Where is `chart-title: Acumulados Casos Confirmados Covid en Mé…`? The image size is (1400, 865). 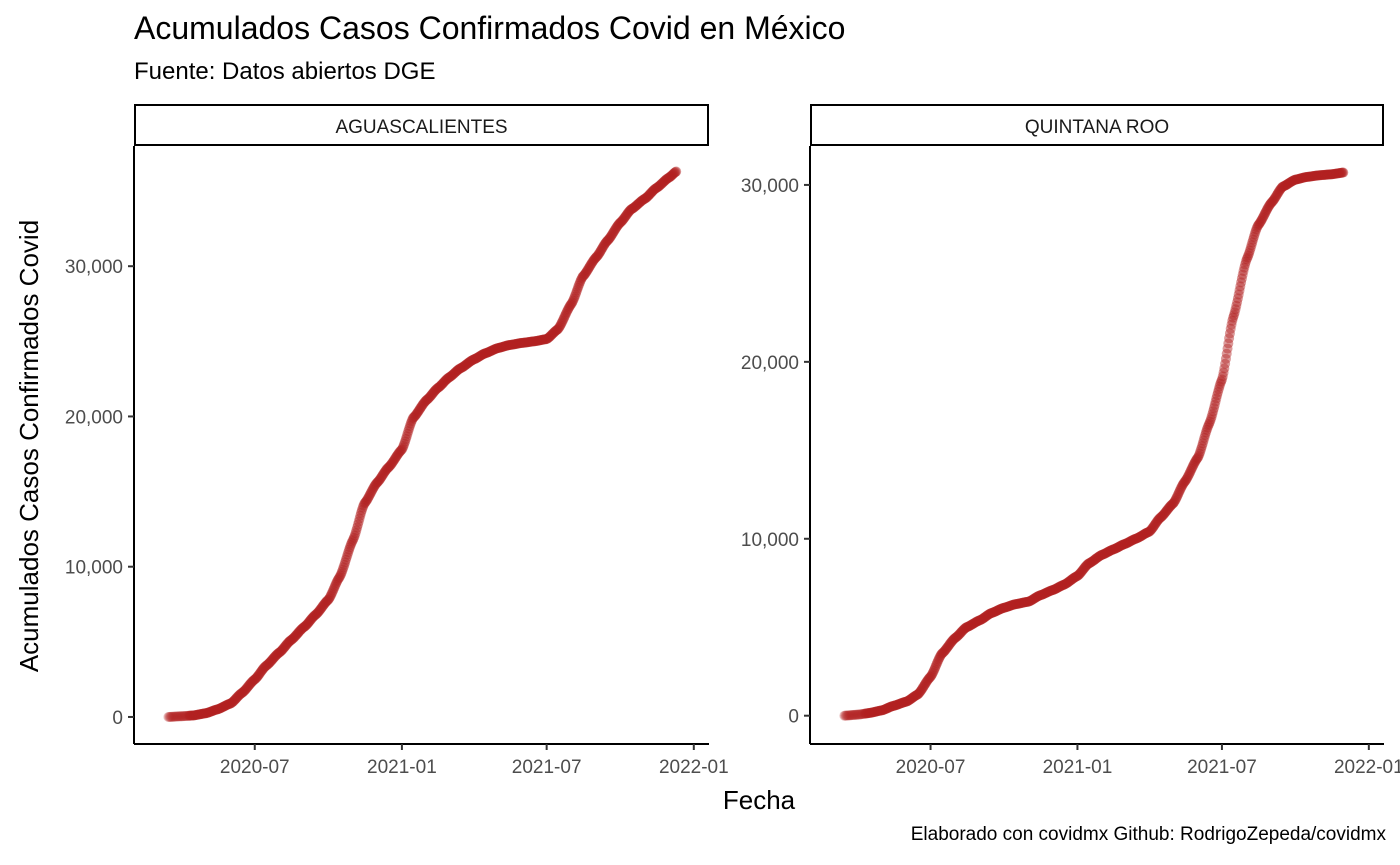 chart-title: Acumulados Casos Confirmados Covid en Mé… is located at coordinates (490, 28).